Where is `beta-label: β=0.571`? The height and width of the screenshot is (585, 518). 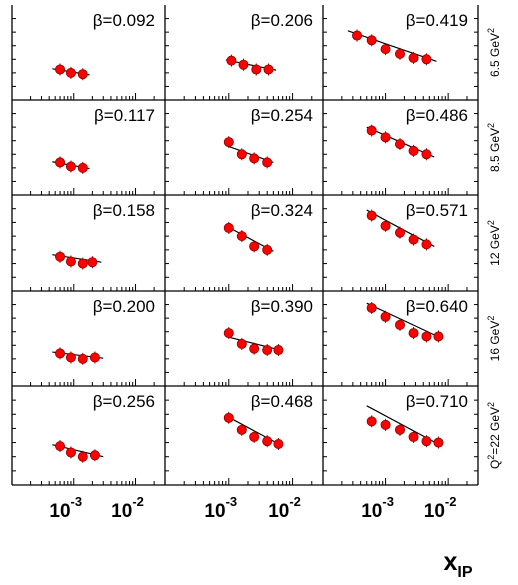 beta-label: β=0.571 is located at coordinates (437, 210).